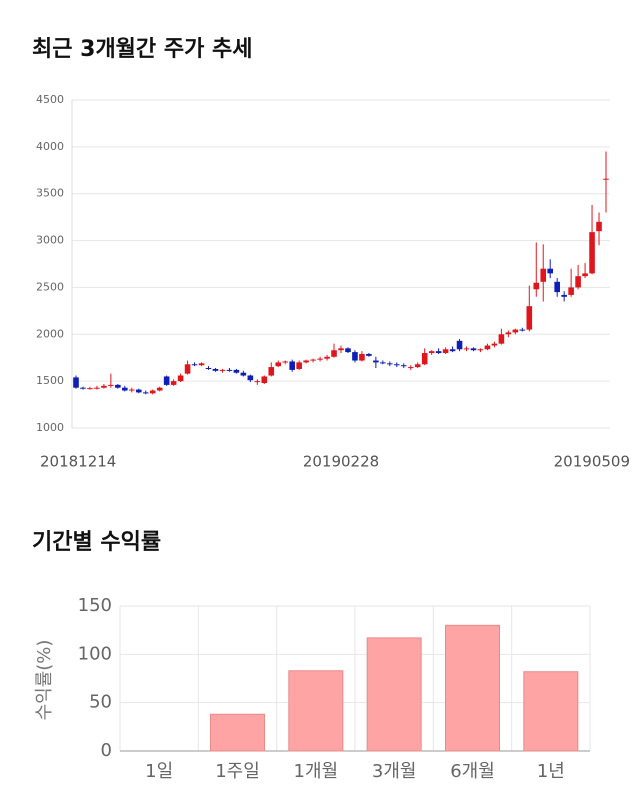 This screenshot has height=810, width=640. I want to click on x-tick-label: 20190228, so click(341, 462).